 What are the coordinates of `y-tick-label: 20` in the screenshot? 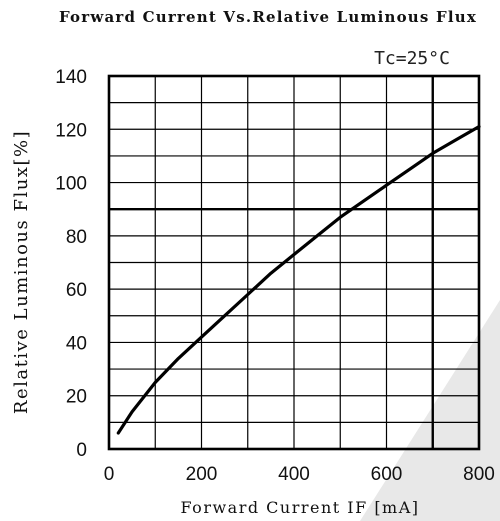 It's located at (76, 397).